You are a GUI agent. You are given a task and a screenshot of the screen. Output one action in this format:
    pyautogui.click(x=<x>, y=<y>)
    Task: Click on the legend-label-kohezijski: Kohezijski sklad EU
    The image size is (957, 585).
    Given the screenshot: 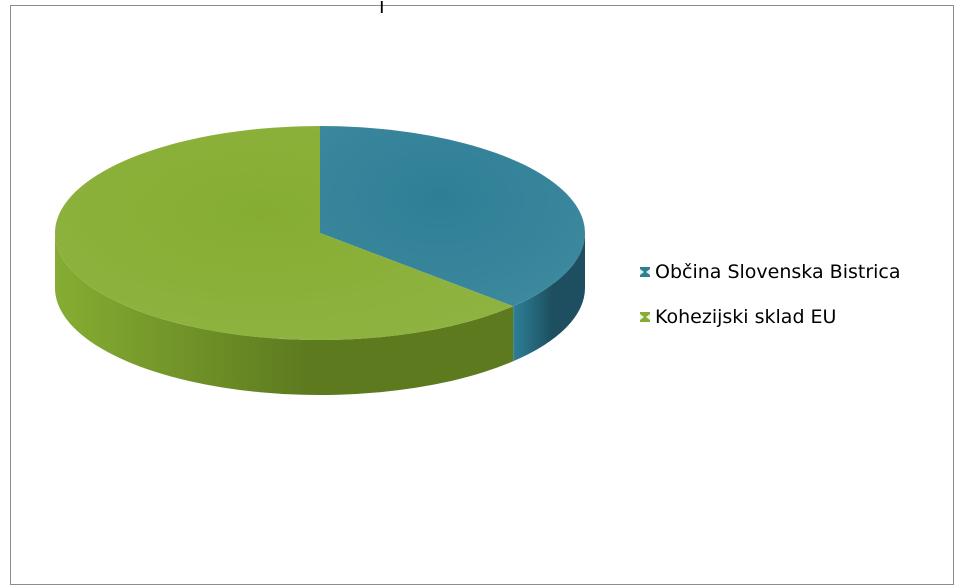 What is the action you would take?
    pyautogui.click(x=746, y=316)
    